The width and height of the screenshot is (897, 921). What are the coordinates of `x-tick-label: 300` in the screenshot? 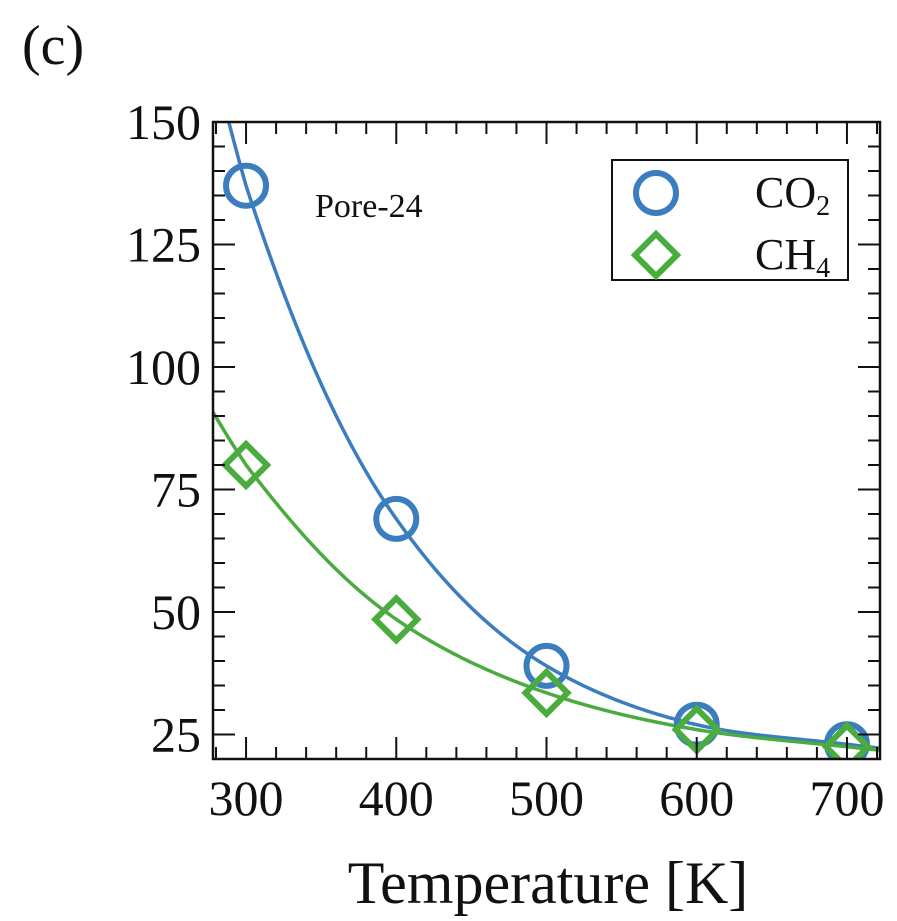 It's located at (246, 798).